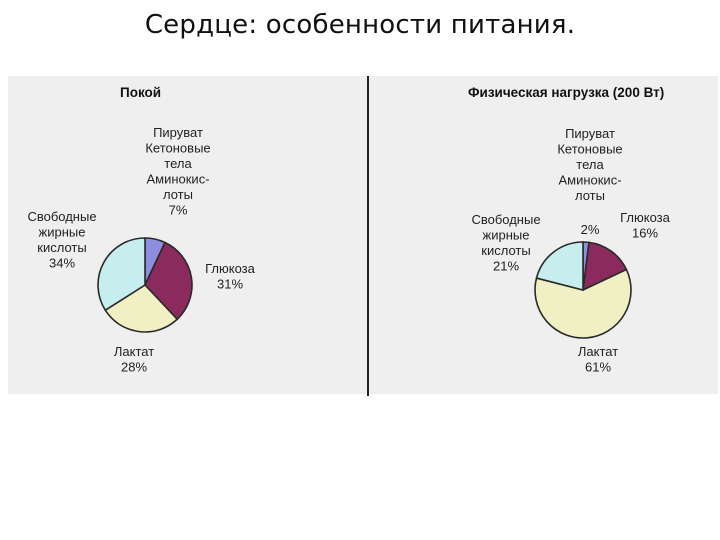 This screenshot has width=720, height=540. I want to click on slice-value-label: 2%, so click(590, 229).